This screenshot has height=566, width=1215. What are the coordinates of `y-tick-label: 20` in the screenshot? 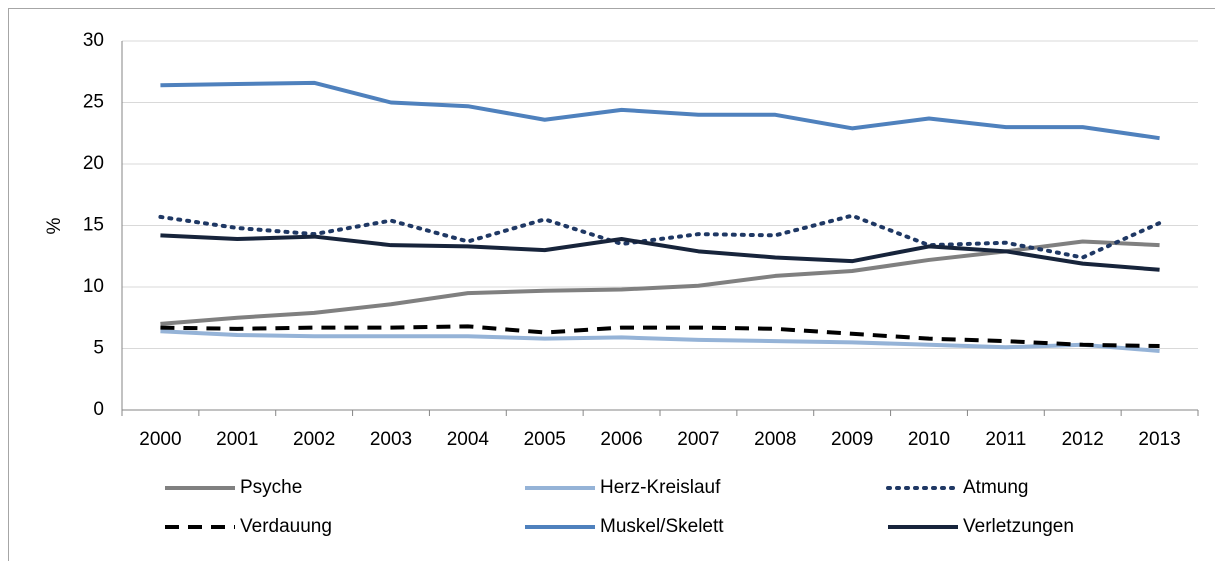 It's located at (93, 163).